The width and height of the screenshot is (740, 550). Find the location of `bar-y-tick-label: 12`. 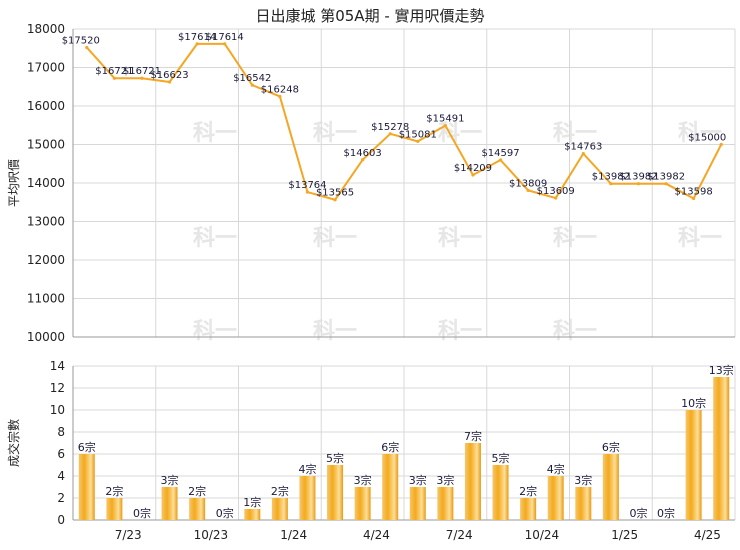

bar-y-tick-label: 12 is located at coordinates (57, 388).